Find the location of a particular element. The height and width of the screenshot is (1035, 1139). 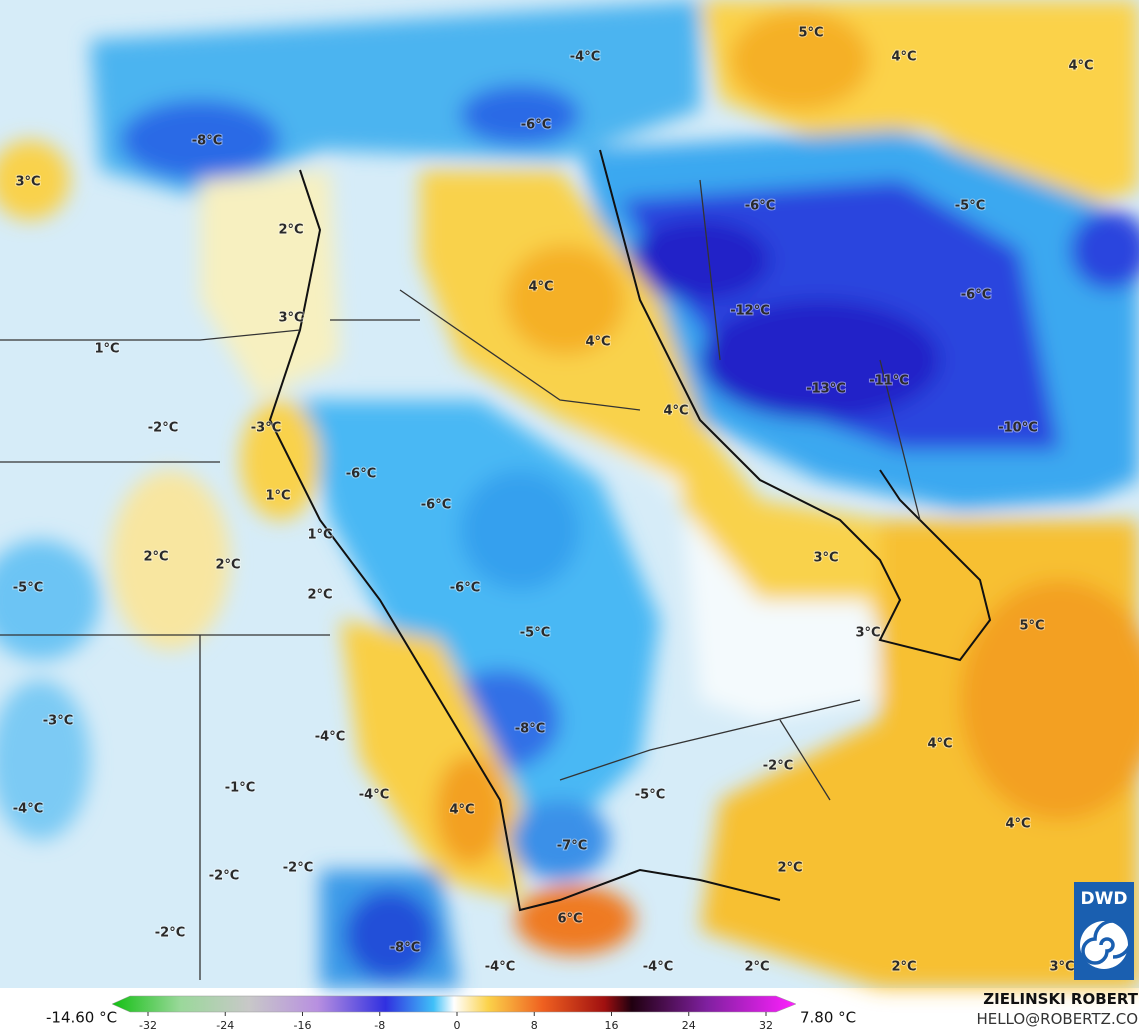

temperature-label: -10°C is located at coordinates (1018, 428).